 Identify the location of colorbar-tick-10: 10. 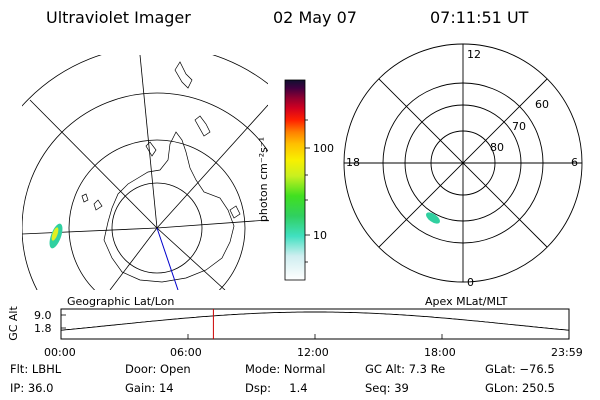
(320, 235).